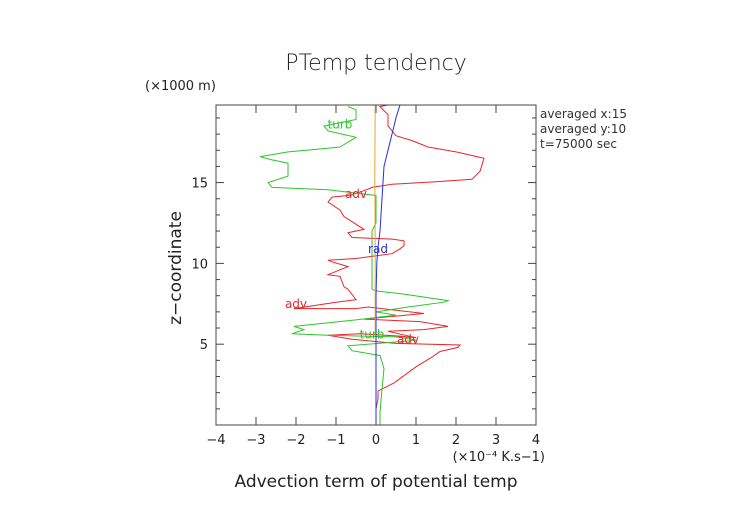 The image size is (752, 532). I want to click on y-tick-label: 5, so click(204, 345).